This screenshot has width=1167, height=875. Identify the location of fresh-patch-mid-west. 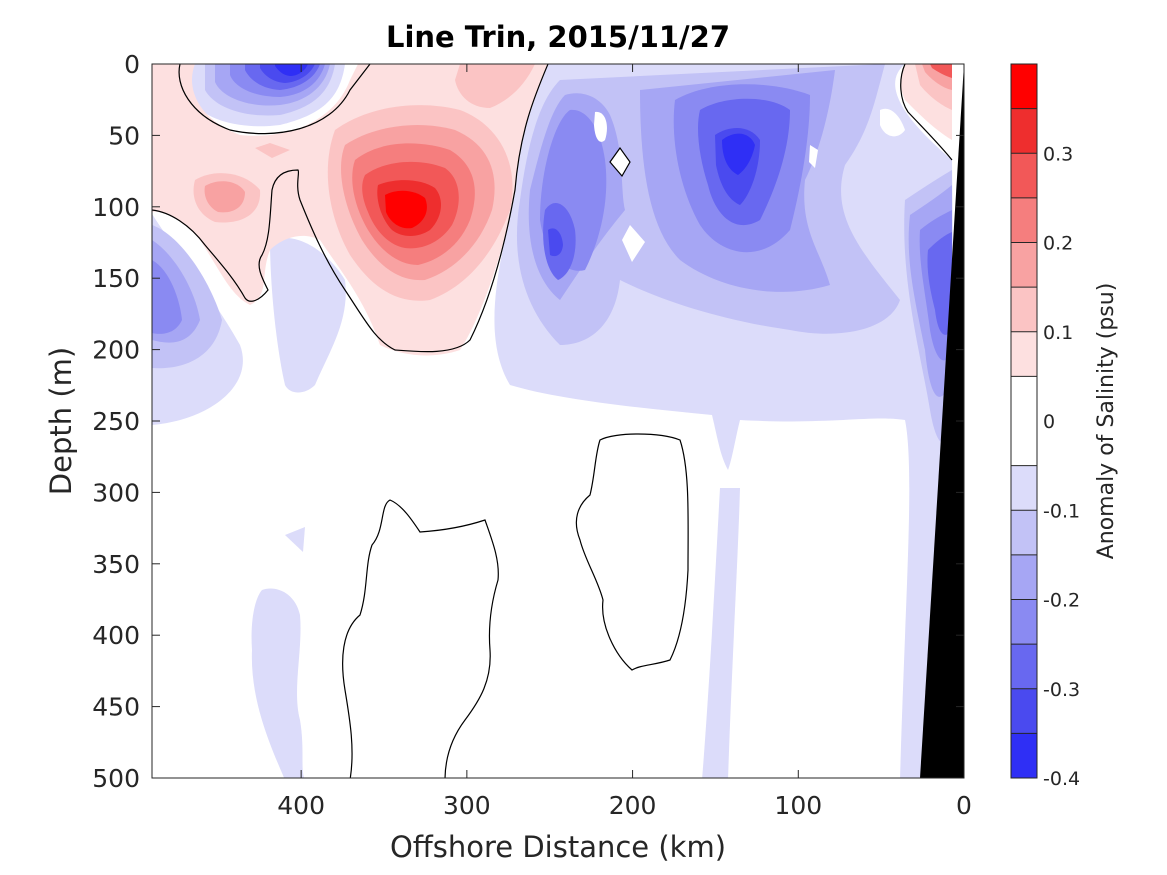
(308, 315).